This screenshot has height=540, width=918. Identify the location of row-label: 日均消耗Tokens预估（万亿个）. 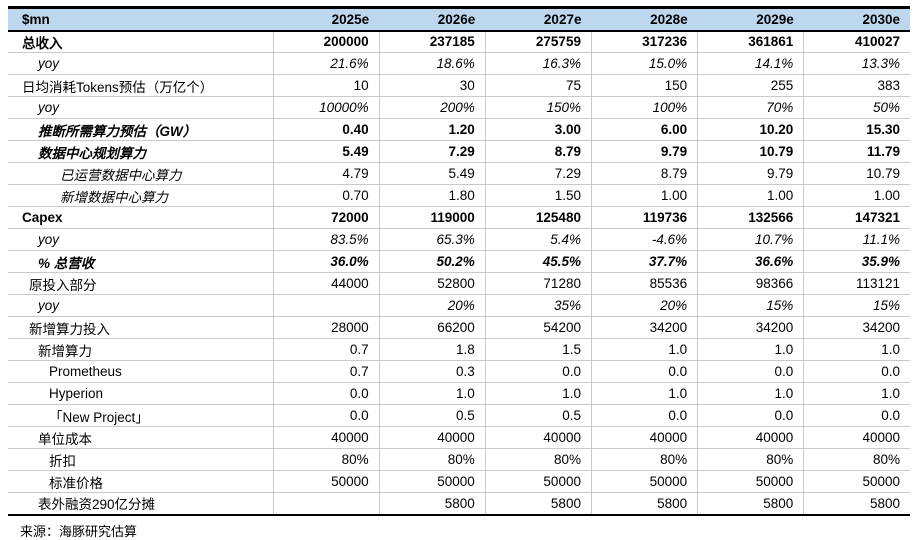
(140, 85).